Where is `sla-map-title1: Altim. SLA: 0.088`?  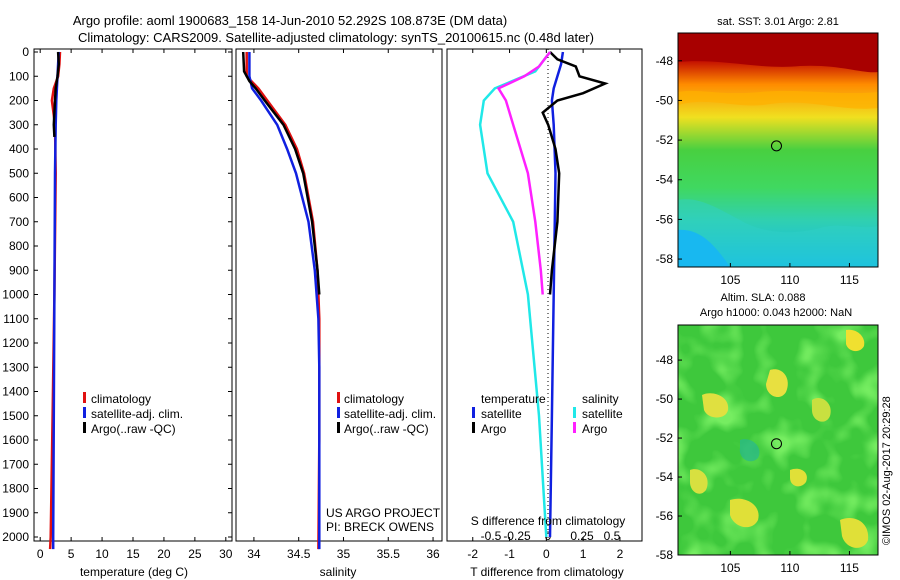
sla-map-title1: Altim. SLA: 0.088 is located at coordinates (763, 298).